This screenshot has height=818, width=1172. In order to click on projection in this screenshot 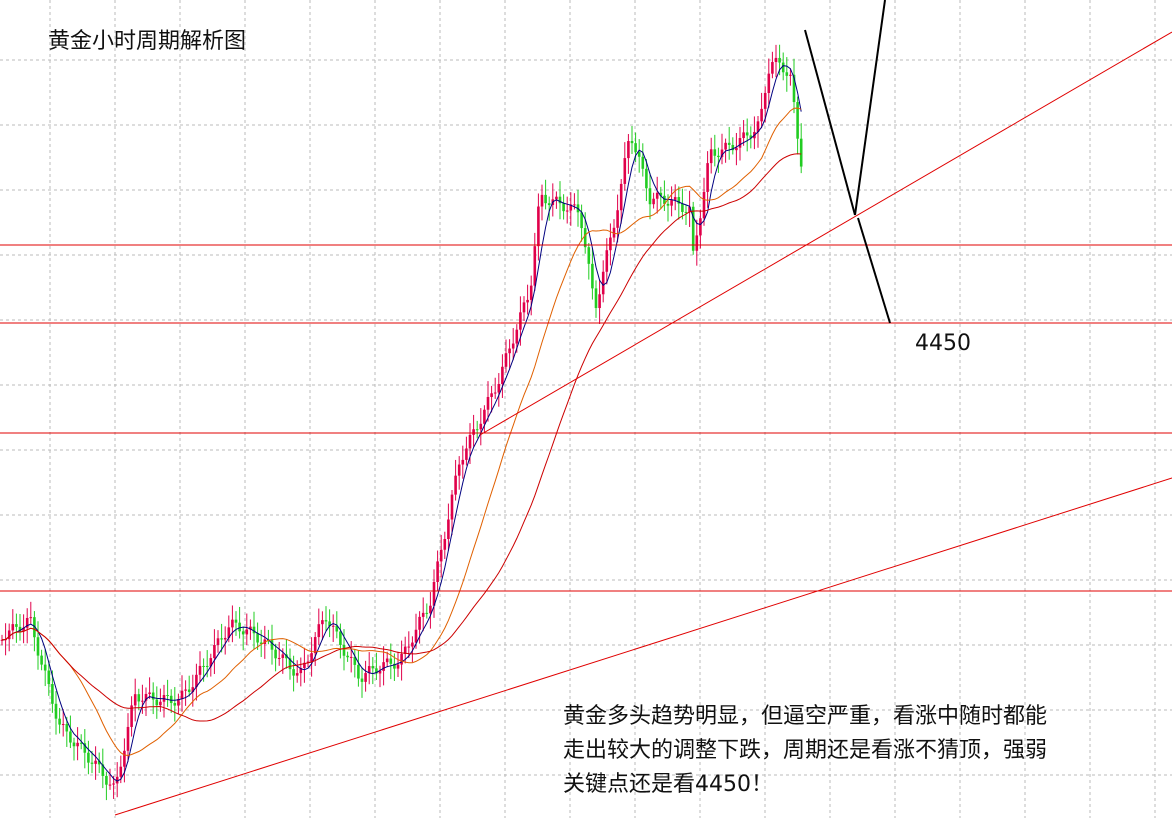, I will do `click(847, 162)`.